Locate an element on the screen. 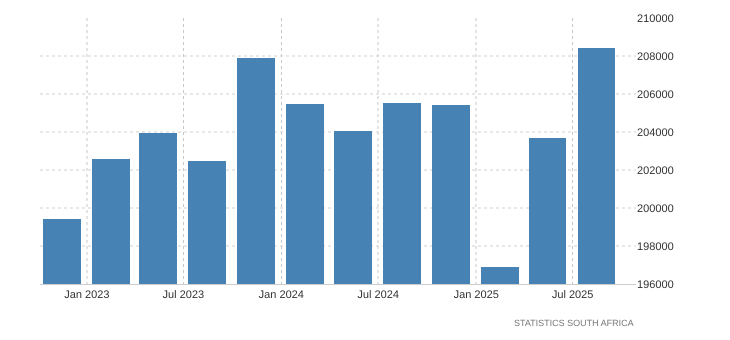 The image size is (730, 340). y-tick-label: 202000 is located at coordinates (655, 170).